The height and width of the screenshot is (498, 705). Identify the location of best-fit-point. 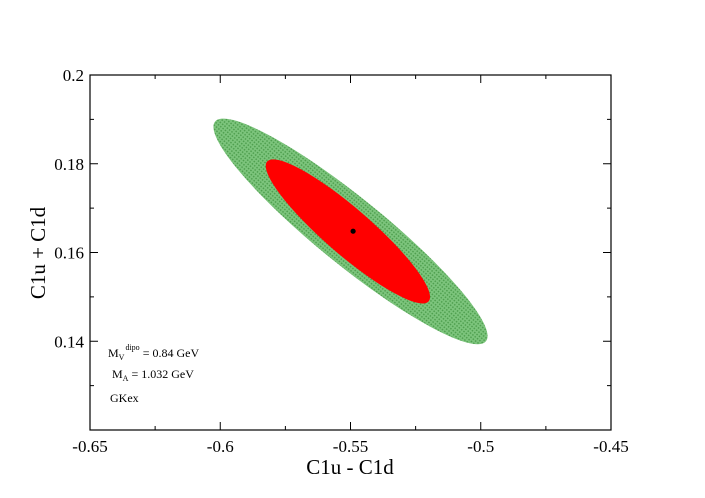
(353, 231).